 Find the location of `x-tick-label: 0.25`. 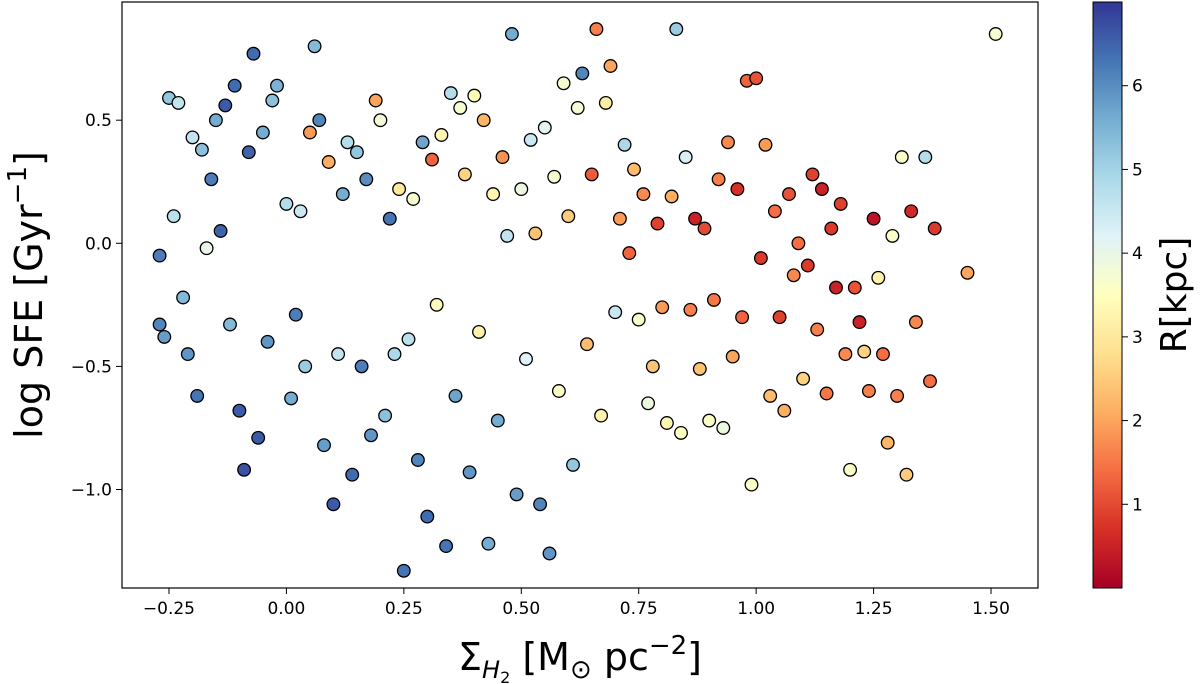

x-tick-label: 0.25 is located at coordinates (404, 609).